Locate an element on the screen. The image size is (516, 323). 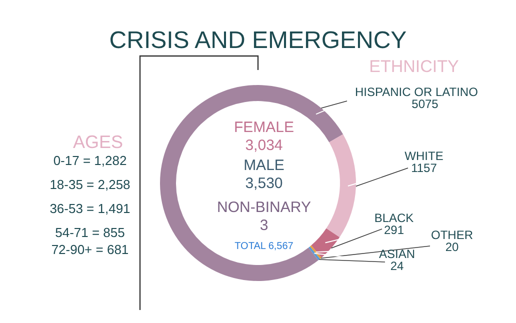
text: 3,530 is located at coordinates (264, 183).